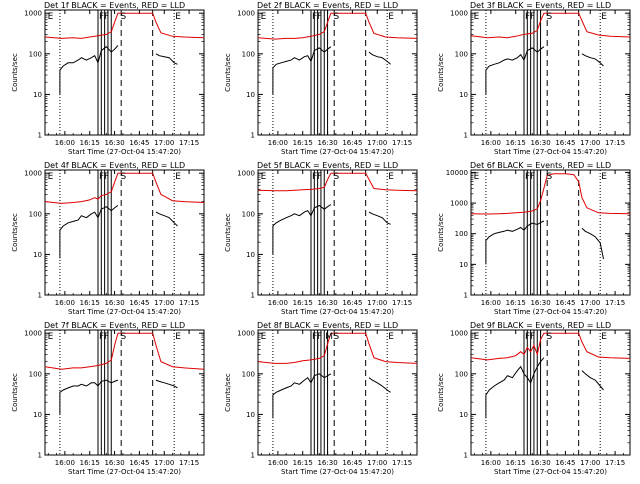 The height and width of the screenshot is (484, 640). Describe the element at coordinates (540, 5) in the screenshot. I see `panel-title: Det 3f BLACK = Events, RED = LLD` at that location.